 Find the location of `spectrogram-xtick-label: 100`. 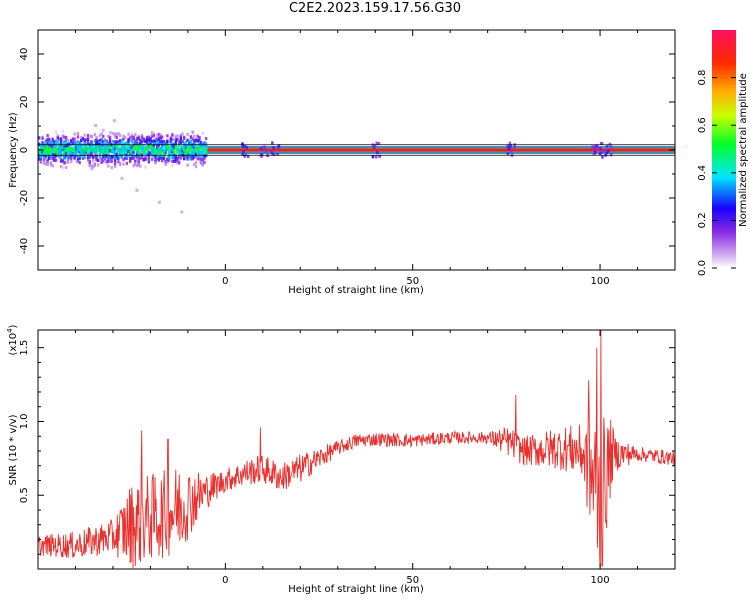

spectrogram-xtick-label: 100 is located at coordinates (600, 281).